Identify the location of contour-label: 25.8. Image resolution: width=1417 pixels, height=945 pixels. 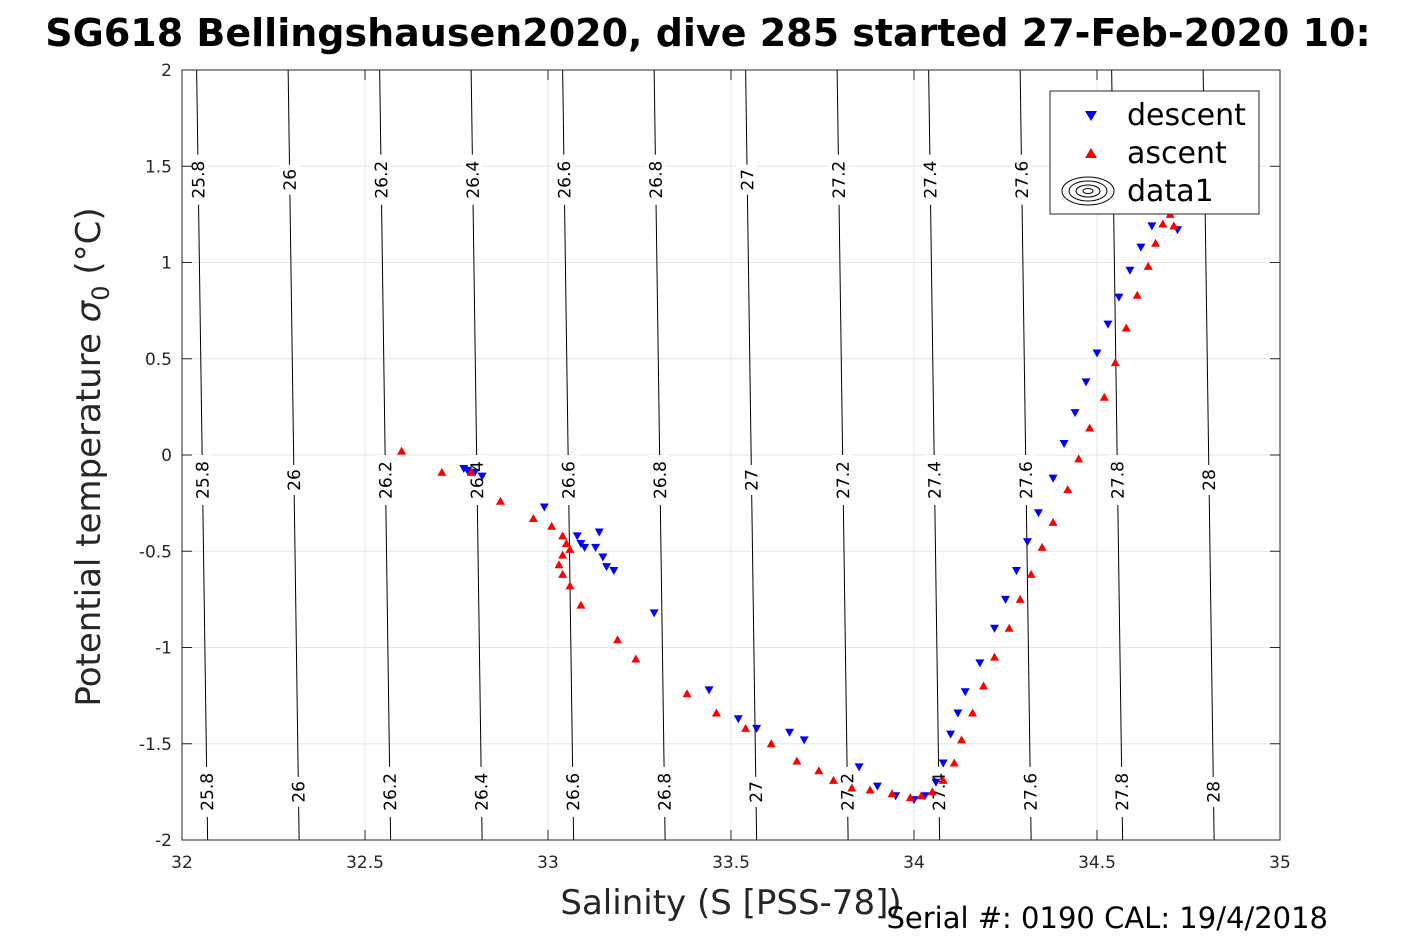
(198, 179).